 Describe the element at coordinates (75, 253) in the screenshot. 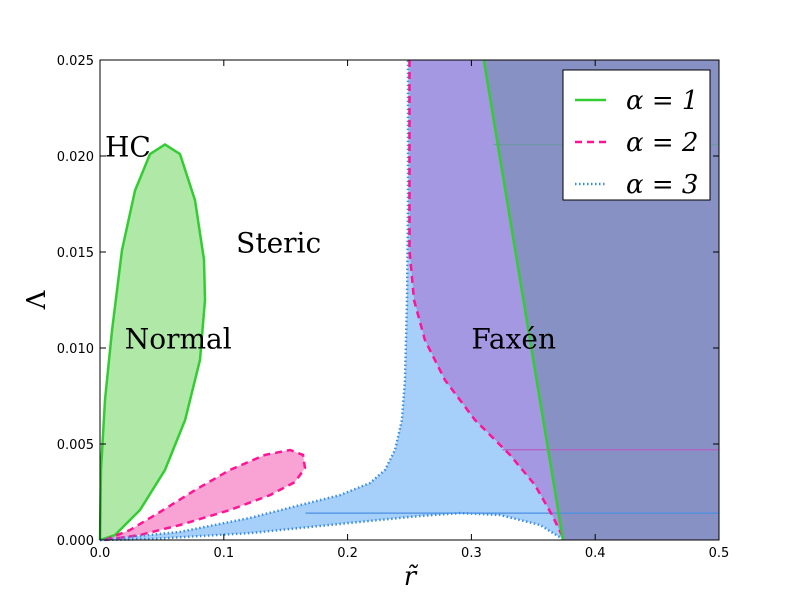

I see `y-tick-label: 0.015` at that location.